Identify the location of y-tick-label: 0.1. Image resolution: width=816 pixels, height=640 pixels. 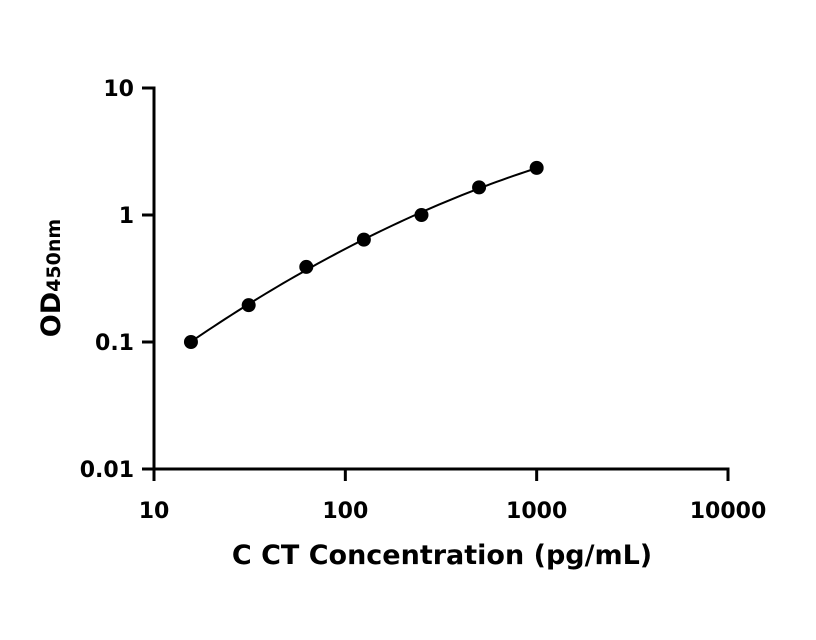
(114, 343).